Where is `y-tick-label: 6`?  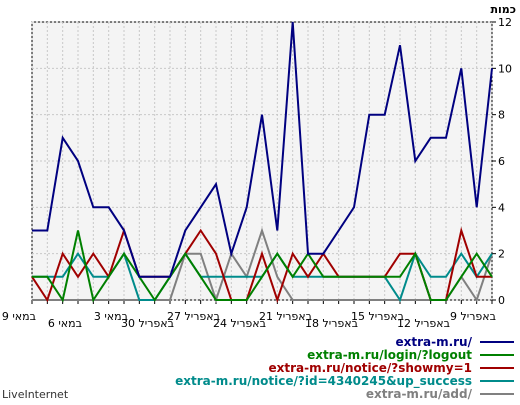
y-tick-label: 6 is located at coordinates (501, 161).